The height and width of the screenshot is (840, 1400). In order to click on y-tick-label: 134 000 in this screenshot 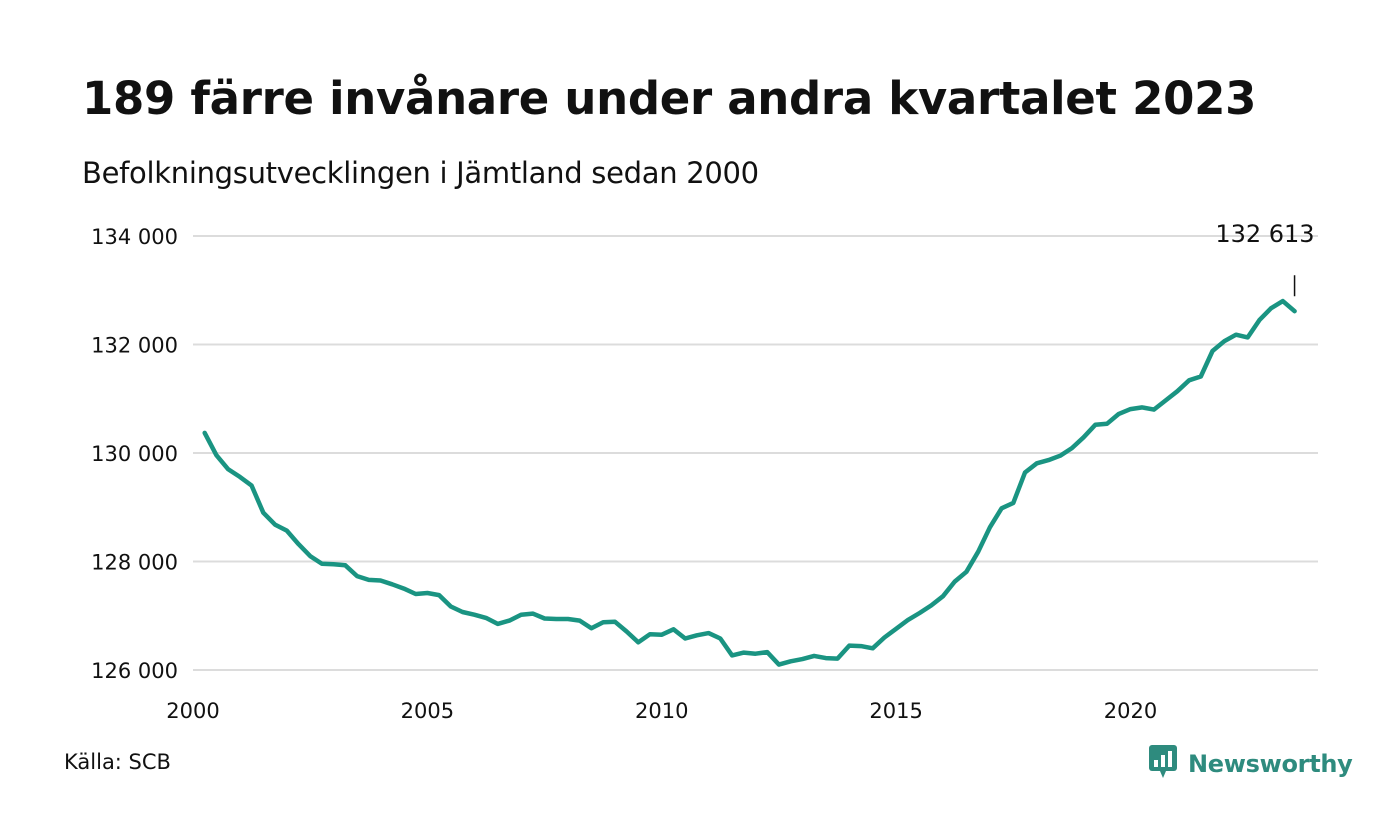, I will do `click(134, 237)`.